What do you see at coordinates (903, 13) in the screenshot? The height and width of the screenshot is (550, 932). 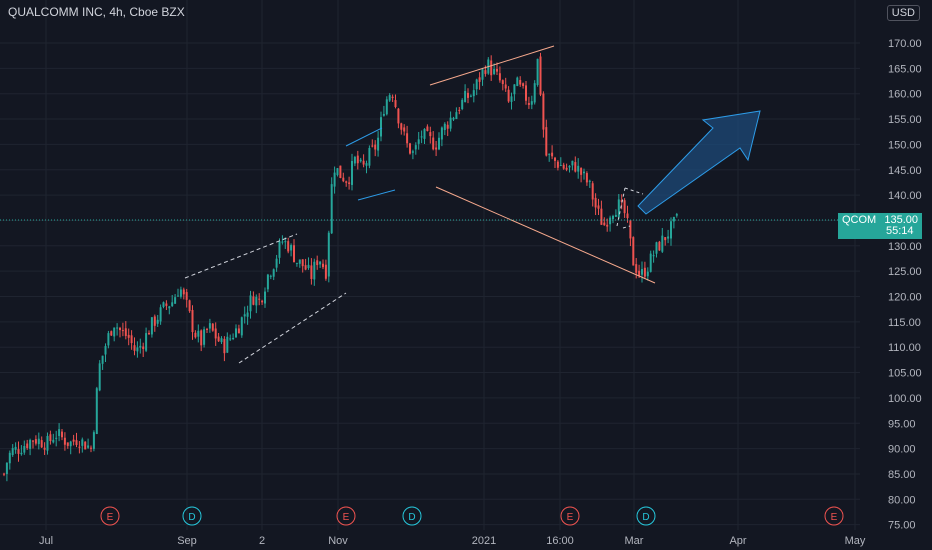 I see `currency-button: USD` at bounding box center [903, 13].